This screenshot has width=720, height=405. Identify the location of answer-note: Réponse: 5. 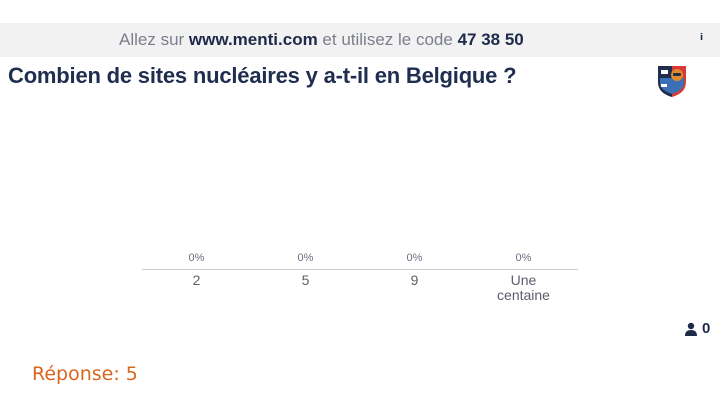
(85, 374).